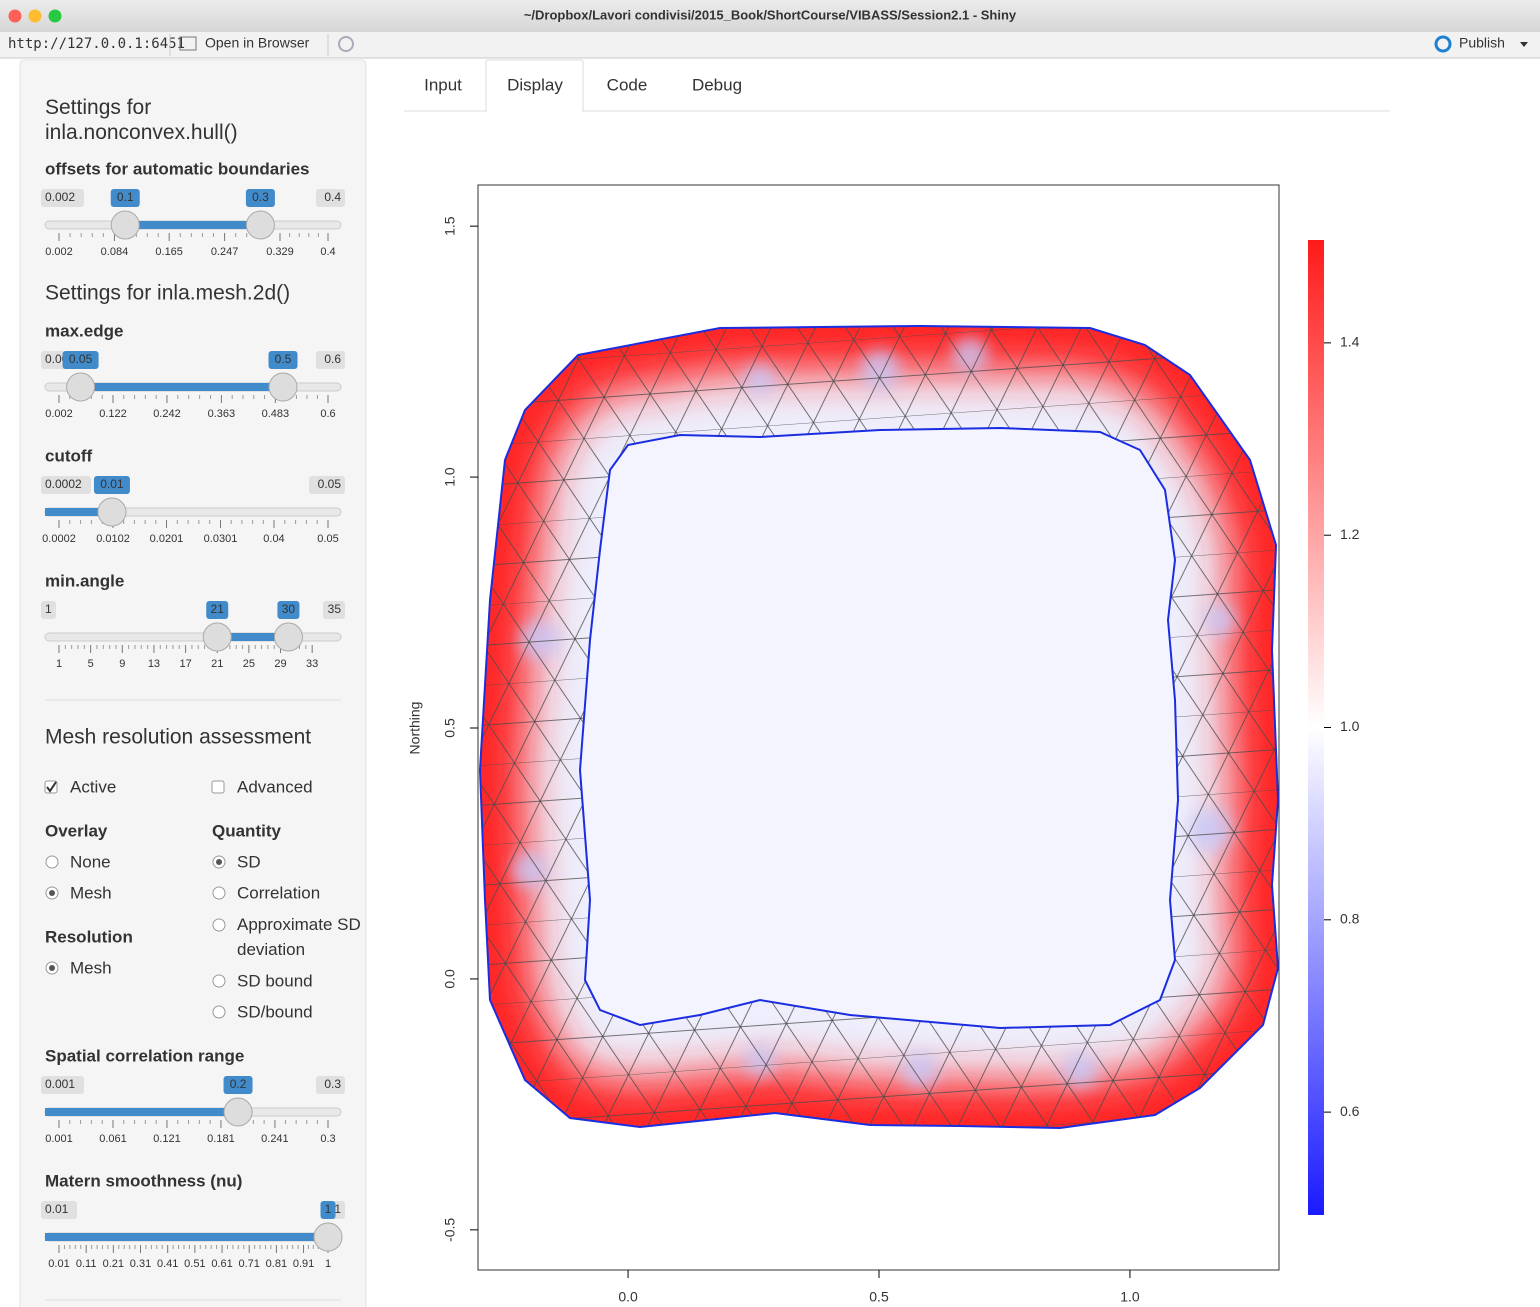  I want to click on tab: Display, so click(535, 84).